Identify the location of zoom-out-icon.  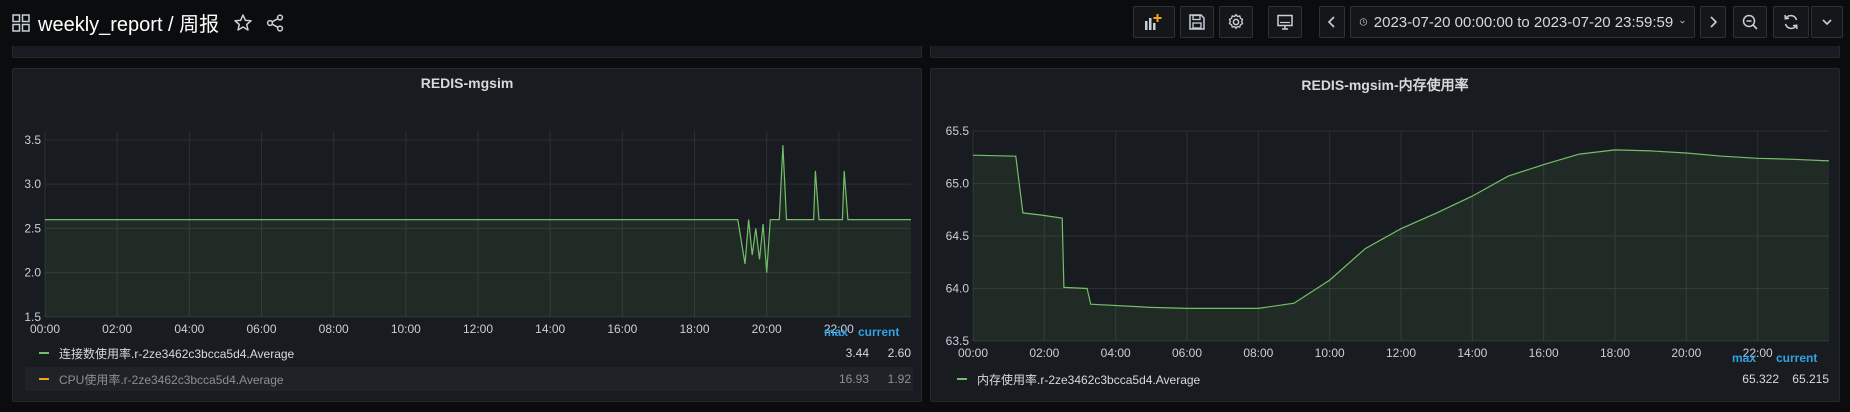
(1750, 22).